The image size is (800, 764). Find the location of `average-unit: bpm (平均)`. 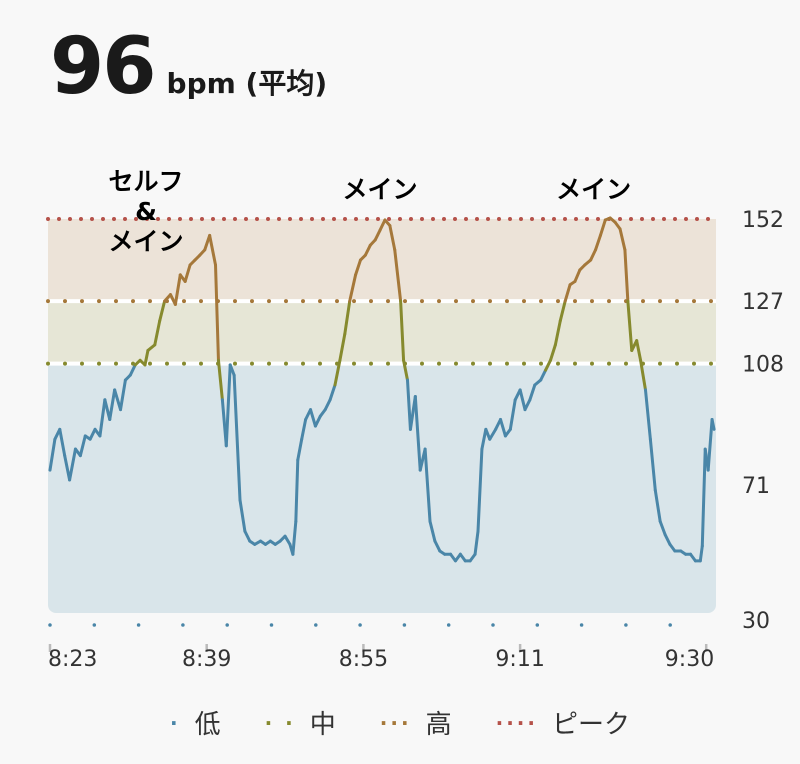

average-unit: bpm (平均) is located at coordinates (247, 83).